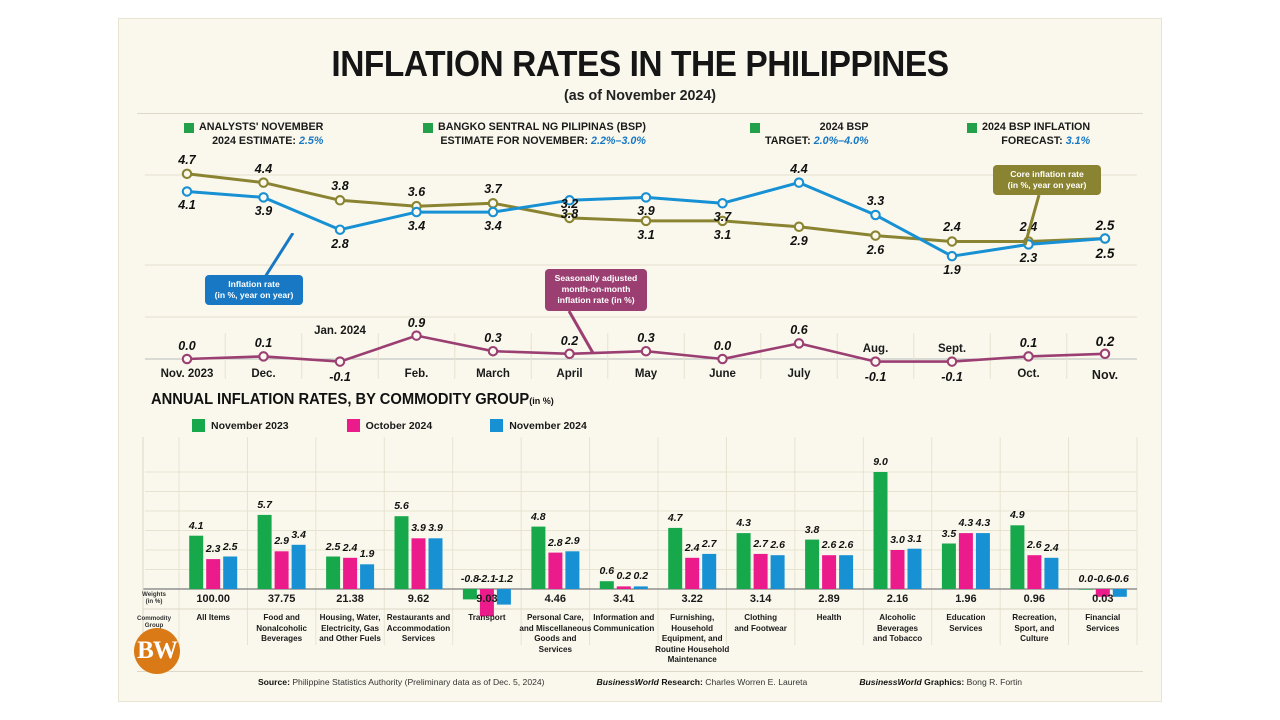  I want to click on weight-label: 9.03, so click(487, 599).